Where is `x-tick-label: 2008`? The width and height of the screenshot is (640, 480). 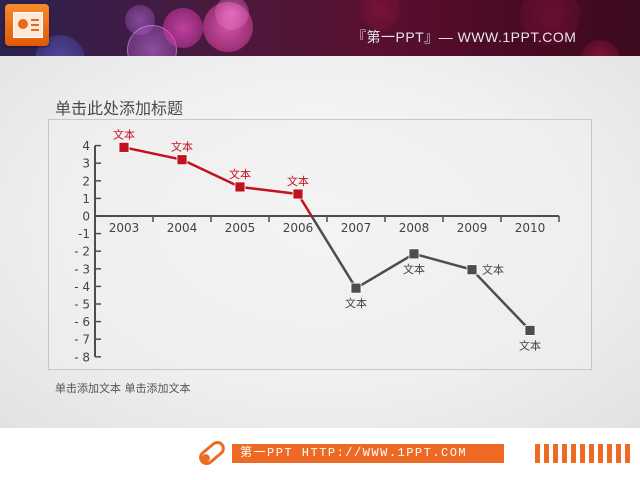
x-tick-label: 2008 is located at coordinates (414, 228).